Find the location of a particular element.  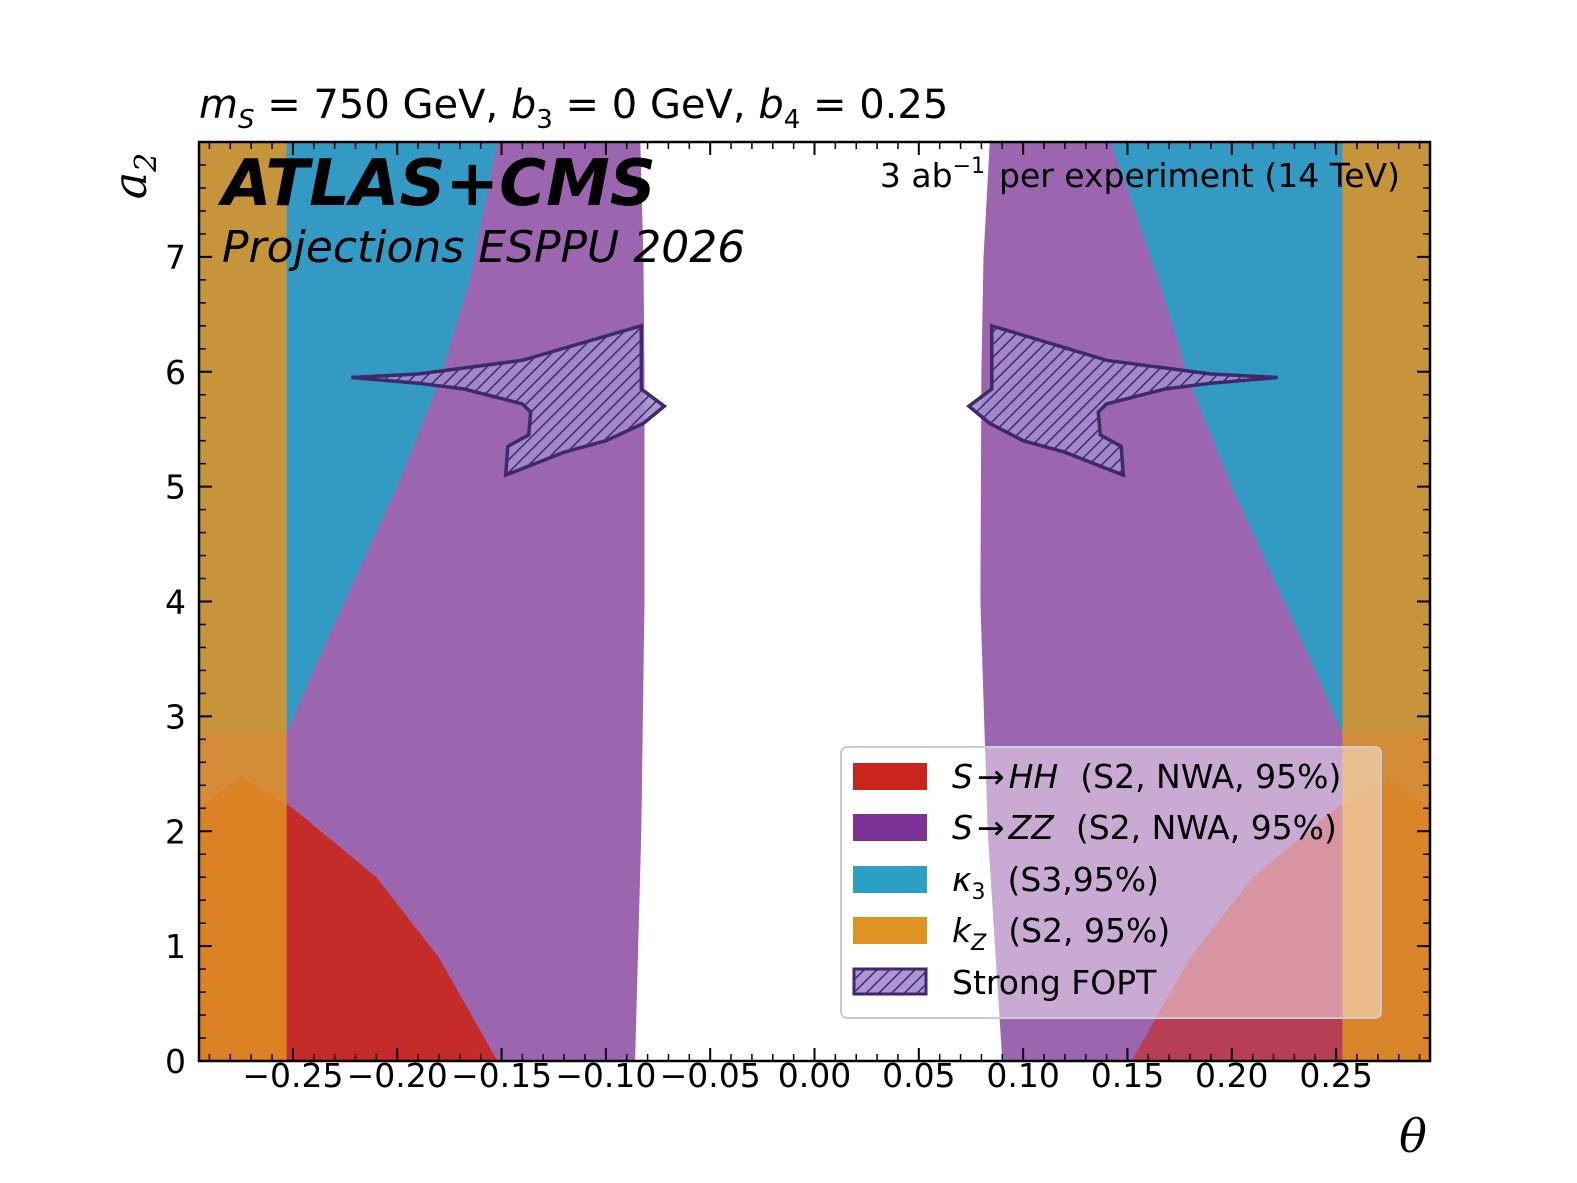

chart-title: mS = 750 GeV, b3 = 0 GeV, b4 = 0.25 is located at coordinates (573, 108).